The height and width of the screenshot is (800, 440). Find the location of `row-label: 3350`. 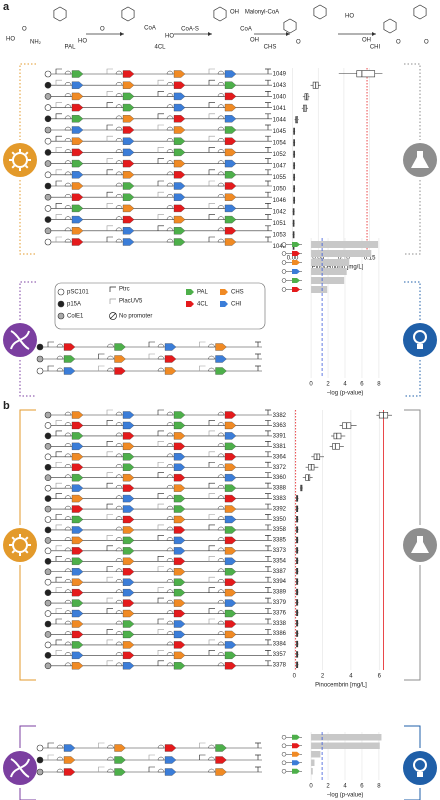

row-label: 3350 is located at coordinates (280, 520).